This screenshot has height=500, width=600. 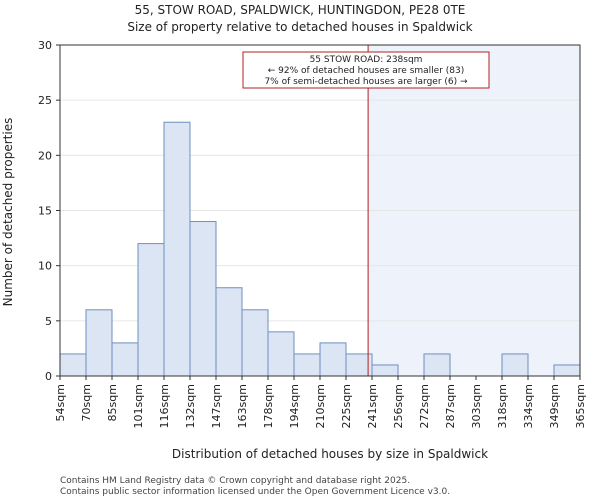 I want to click on x-tick-label: 70sqm, so click(x=86, y=402).